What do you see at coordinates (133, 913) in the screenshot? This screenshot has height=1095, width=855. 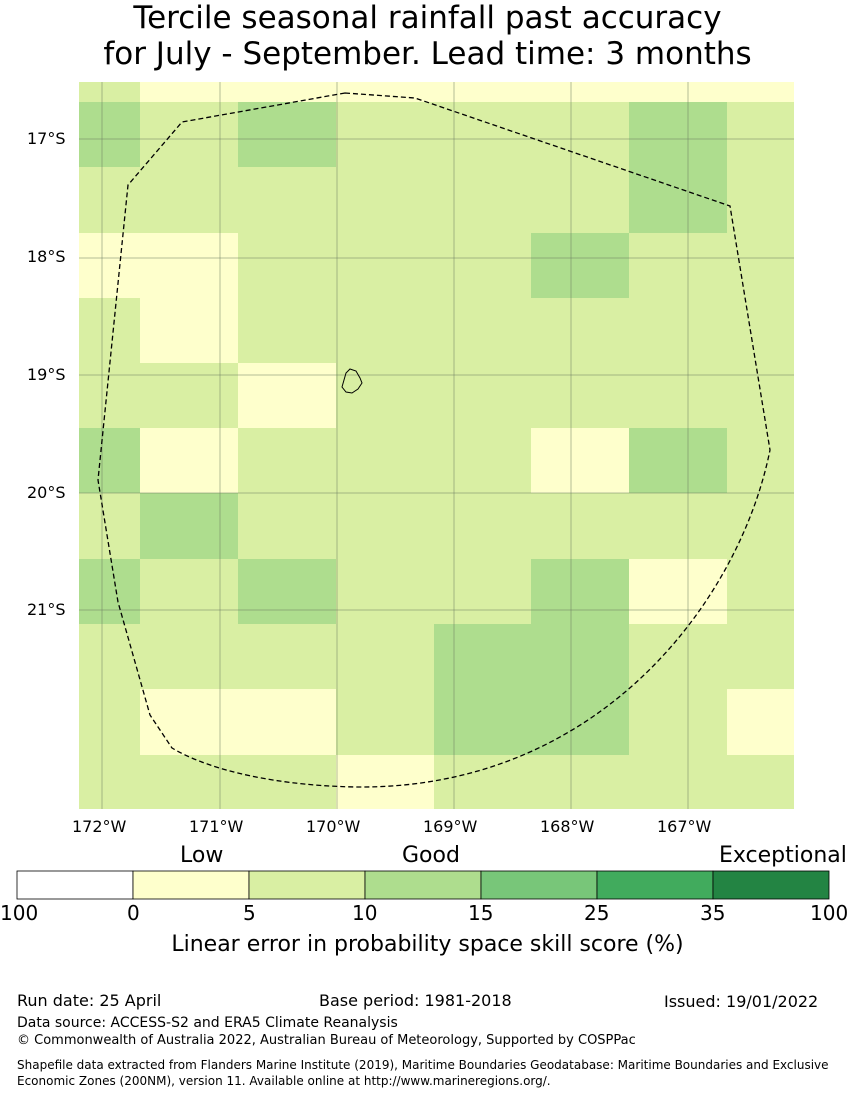 I see `legend-tick-1: 0` at bounding box center [133, 913].